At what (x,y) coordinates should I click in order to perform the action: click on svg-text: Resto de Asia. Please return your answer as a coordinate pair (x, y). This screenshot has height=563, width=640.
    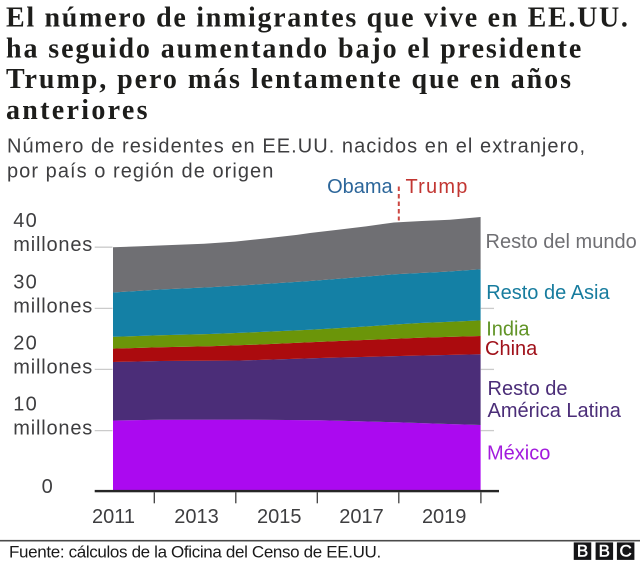
    Looking at the image, I should click on (548, 293).